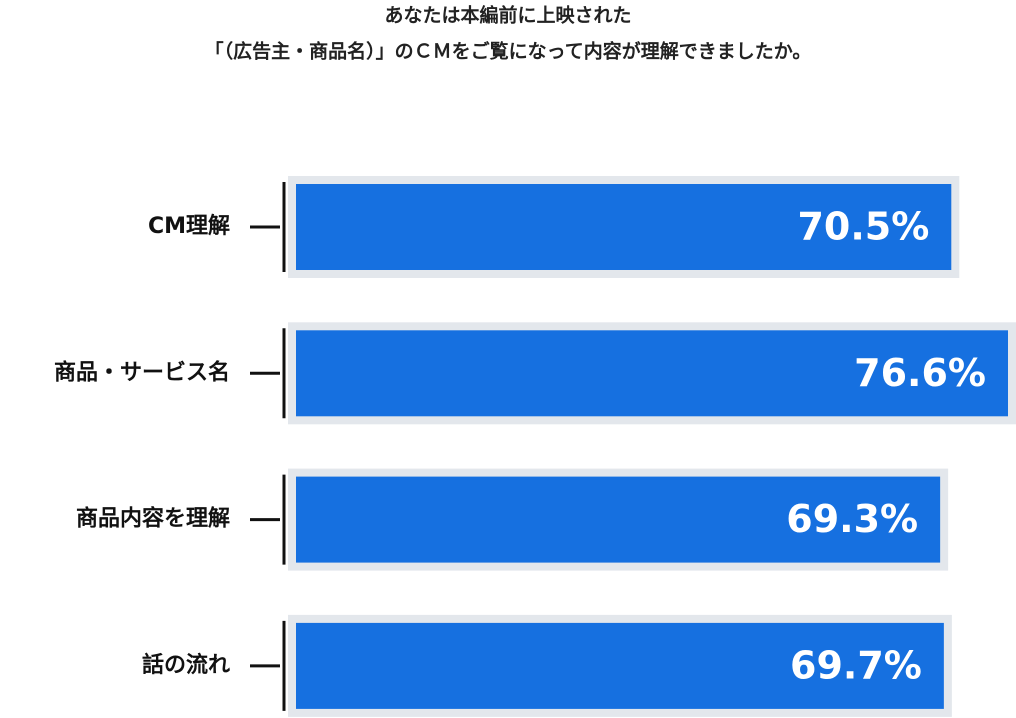  I want to click on category-label: 商品・サービス名, so click(142, 372).